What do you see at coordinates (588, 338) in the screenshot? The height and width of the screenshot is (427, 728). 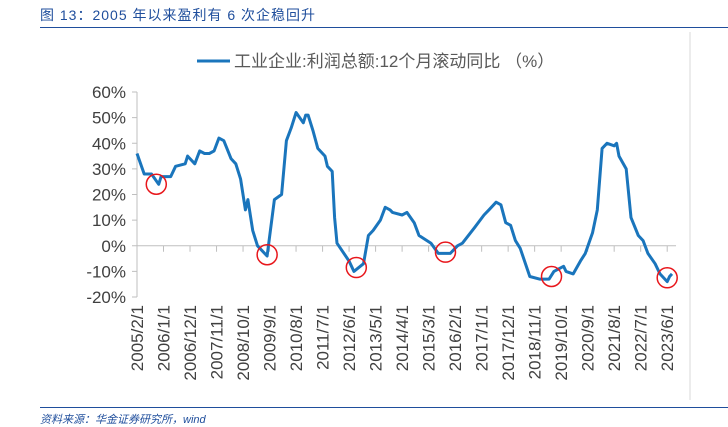 I see `x-tick-label: 2020/9/1` at bounding box center [588, 338].